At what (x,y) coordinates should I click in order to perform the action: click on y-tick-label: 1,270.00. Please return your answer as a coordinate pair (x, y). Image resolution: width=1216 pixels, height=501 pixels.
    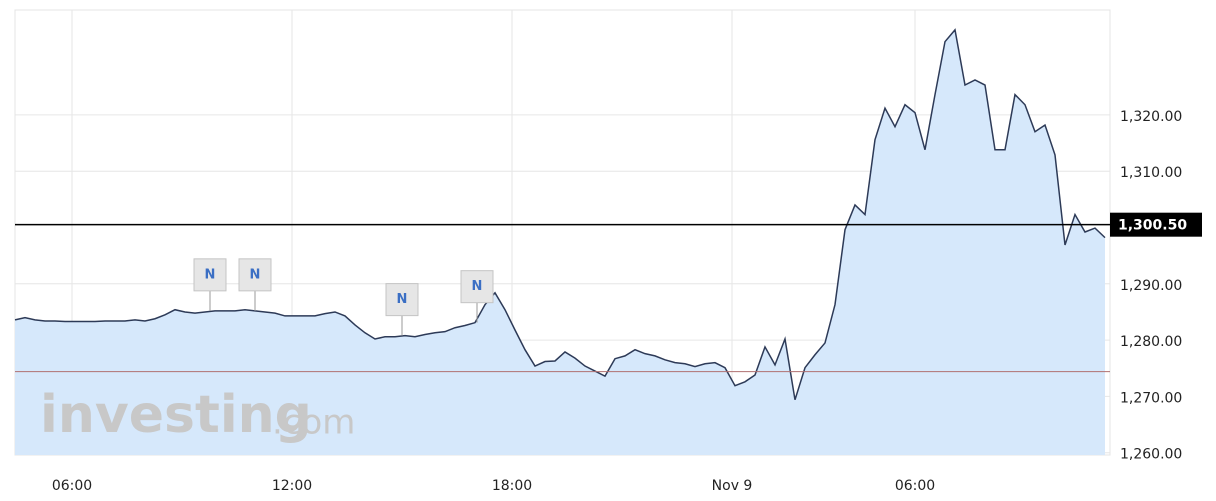
    Looking at the image, I should click on (1151, 398).